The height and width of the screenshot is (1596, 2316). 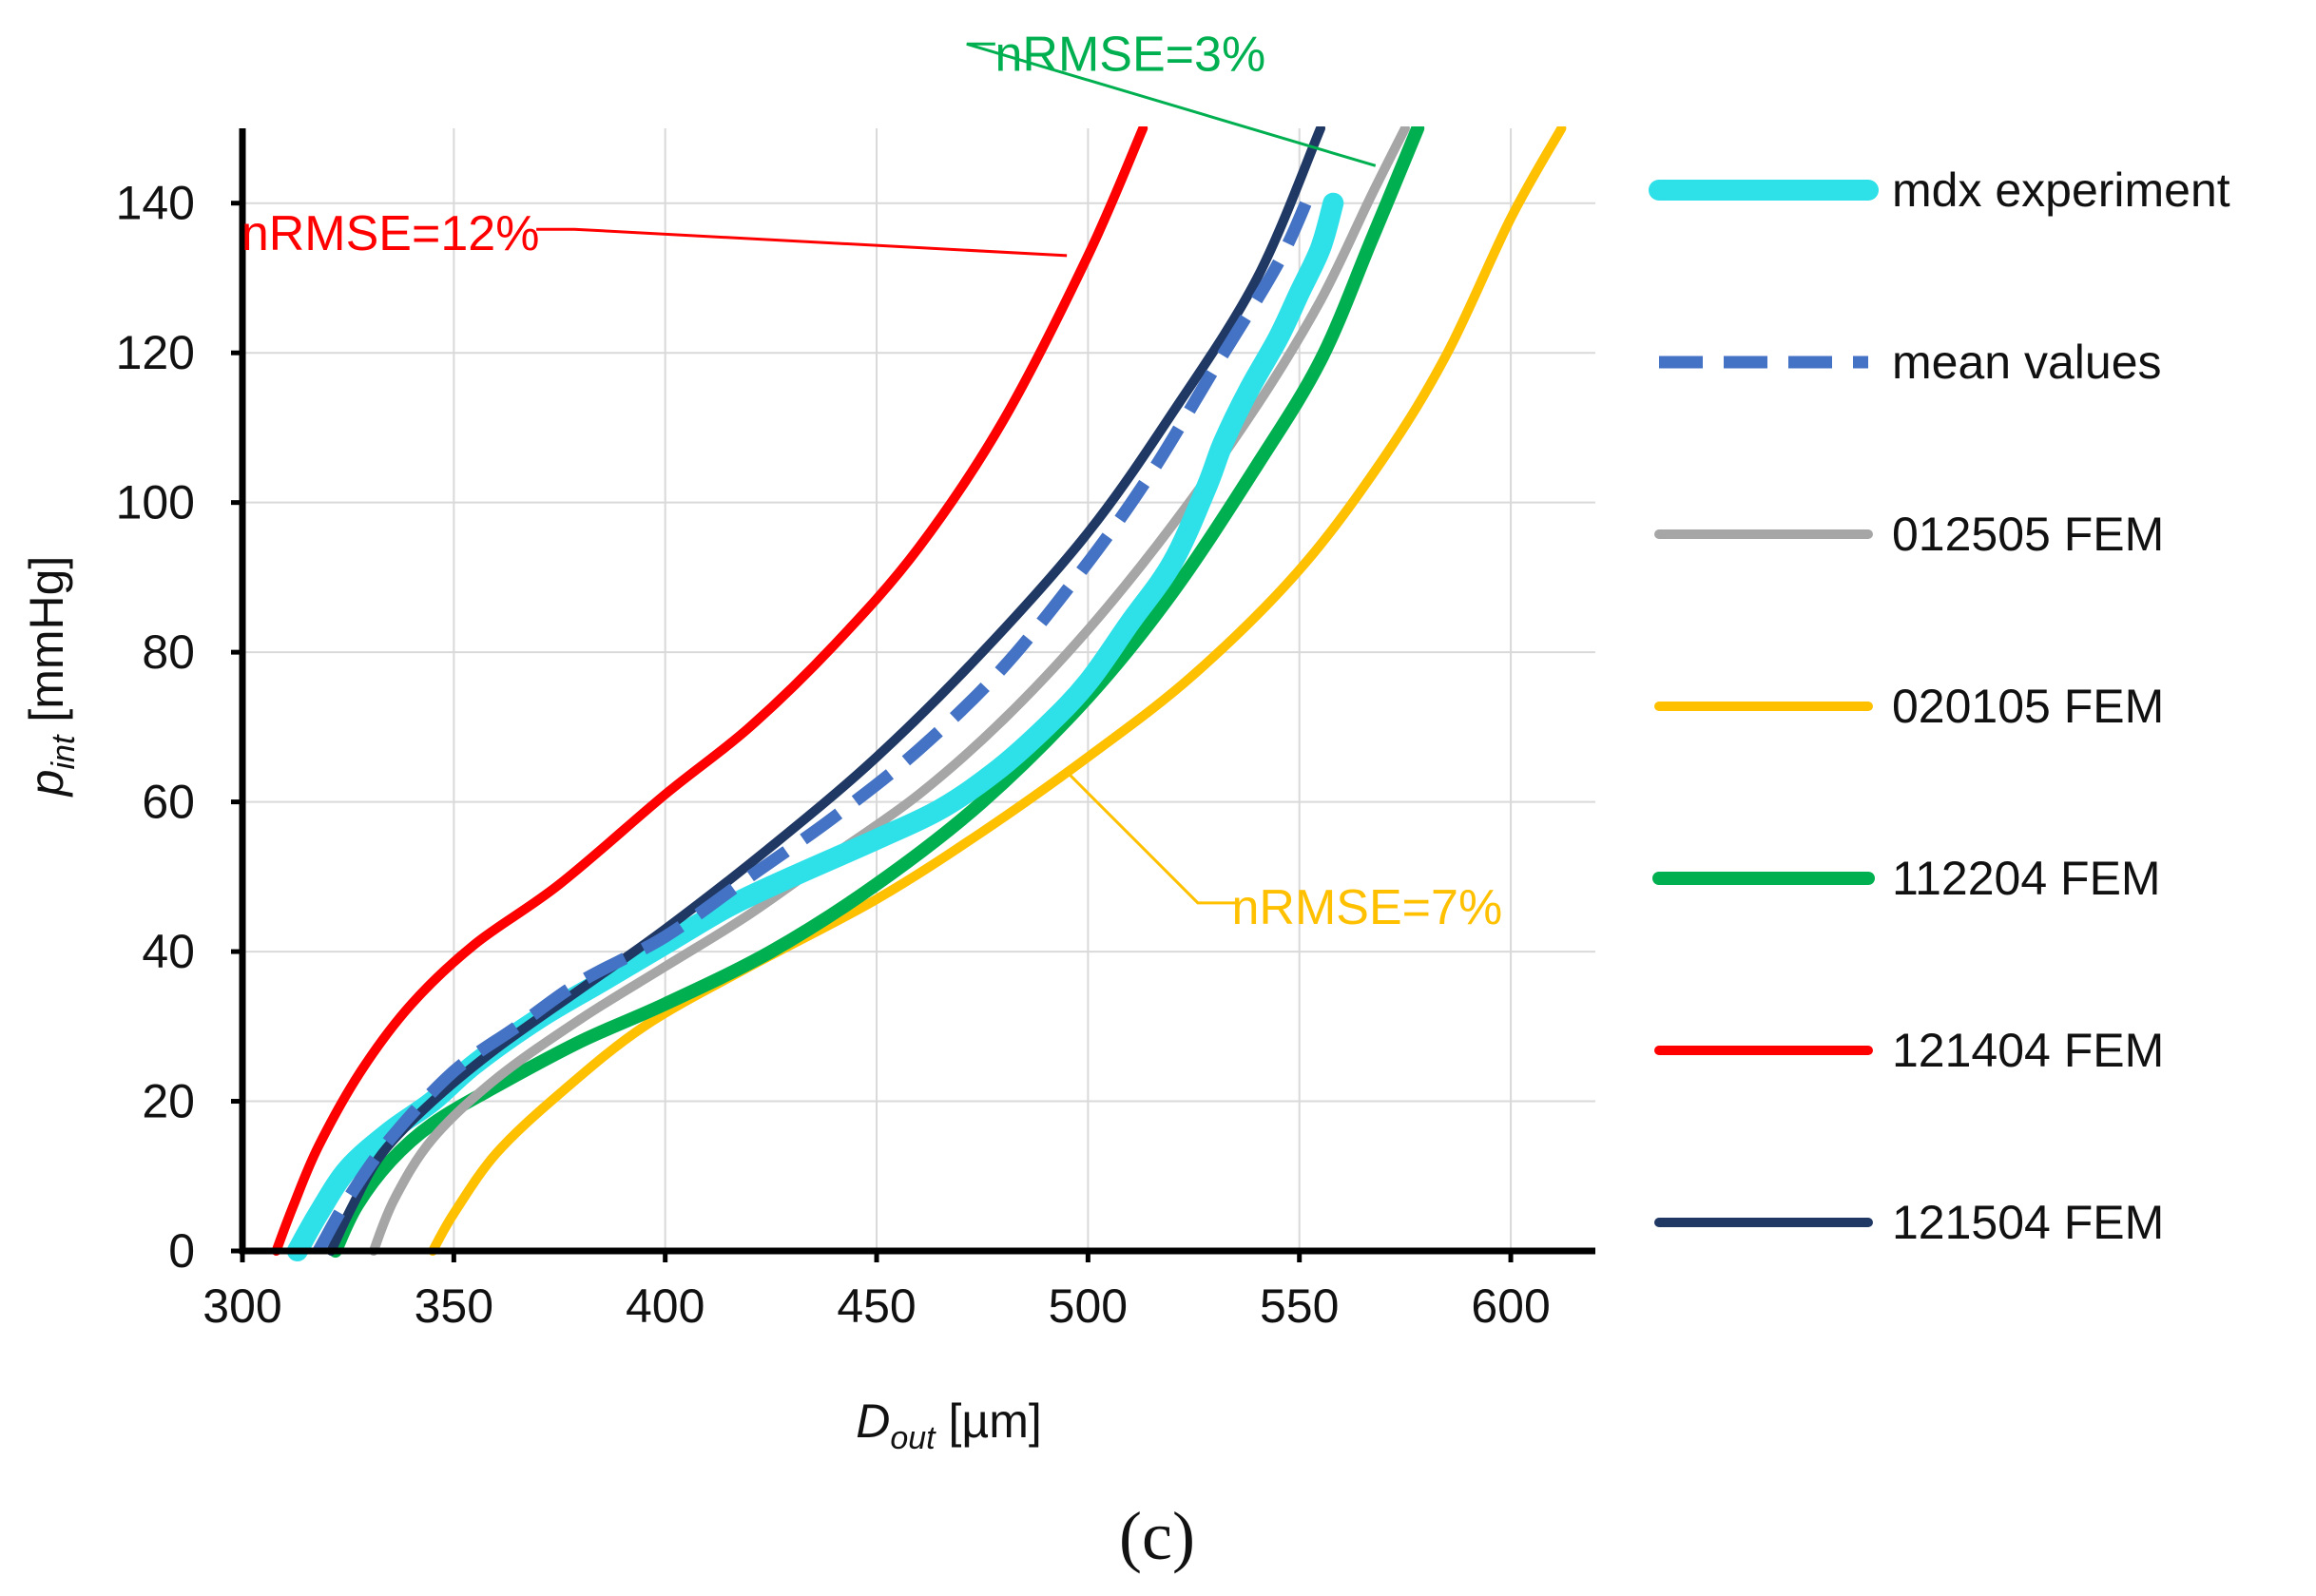 What do you see at coordinates (665, 1306) in the screenshot?
I see `x-tick-label: 400` at bounding box center [665, 1306].